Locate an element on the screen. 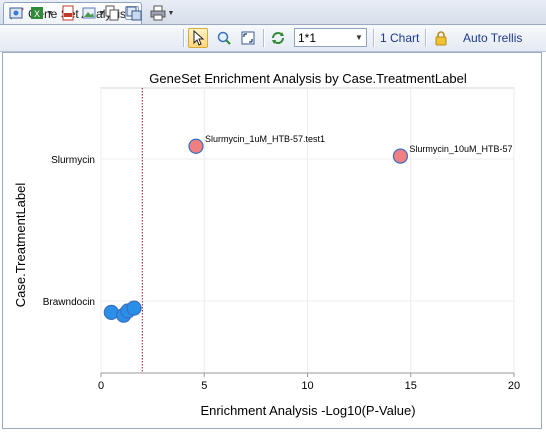 The height and width of the screenshot is (433, 546). export-pdf-button is located at coordinates (68, 13).